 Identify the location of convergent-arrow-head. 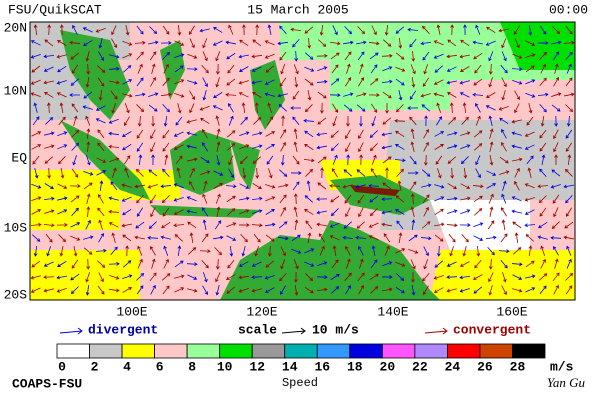
(445, 331).